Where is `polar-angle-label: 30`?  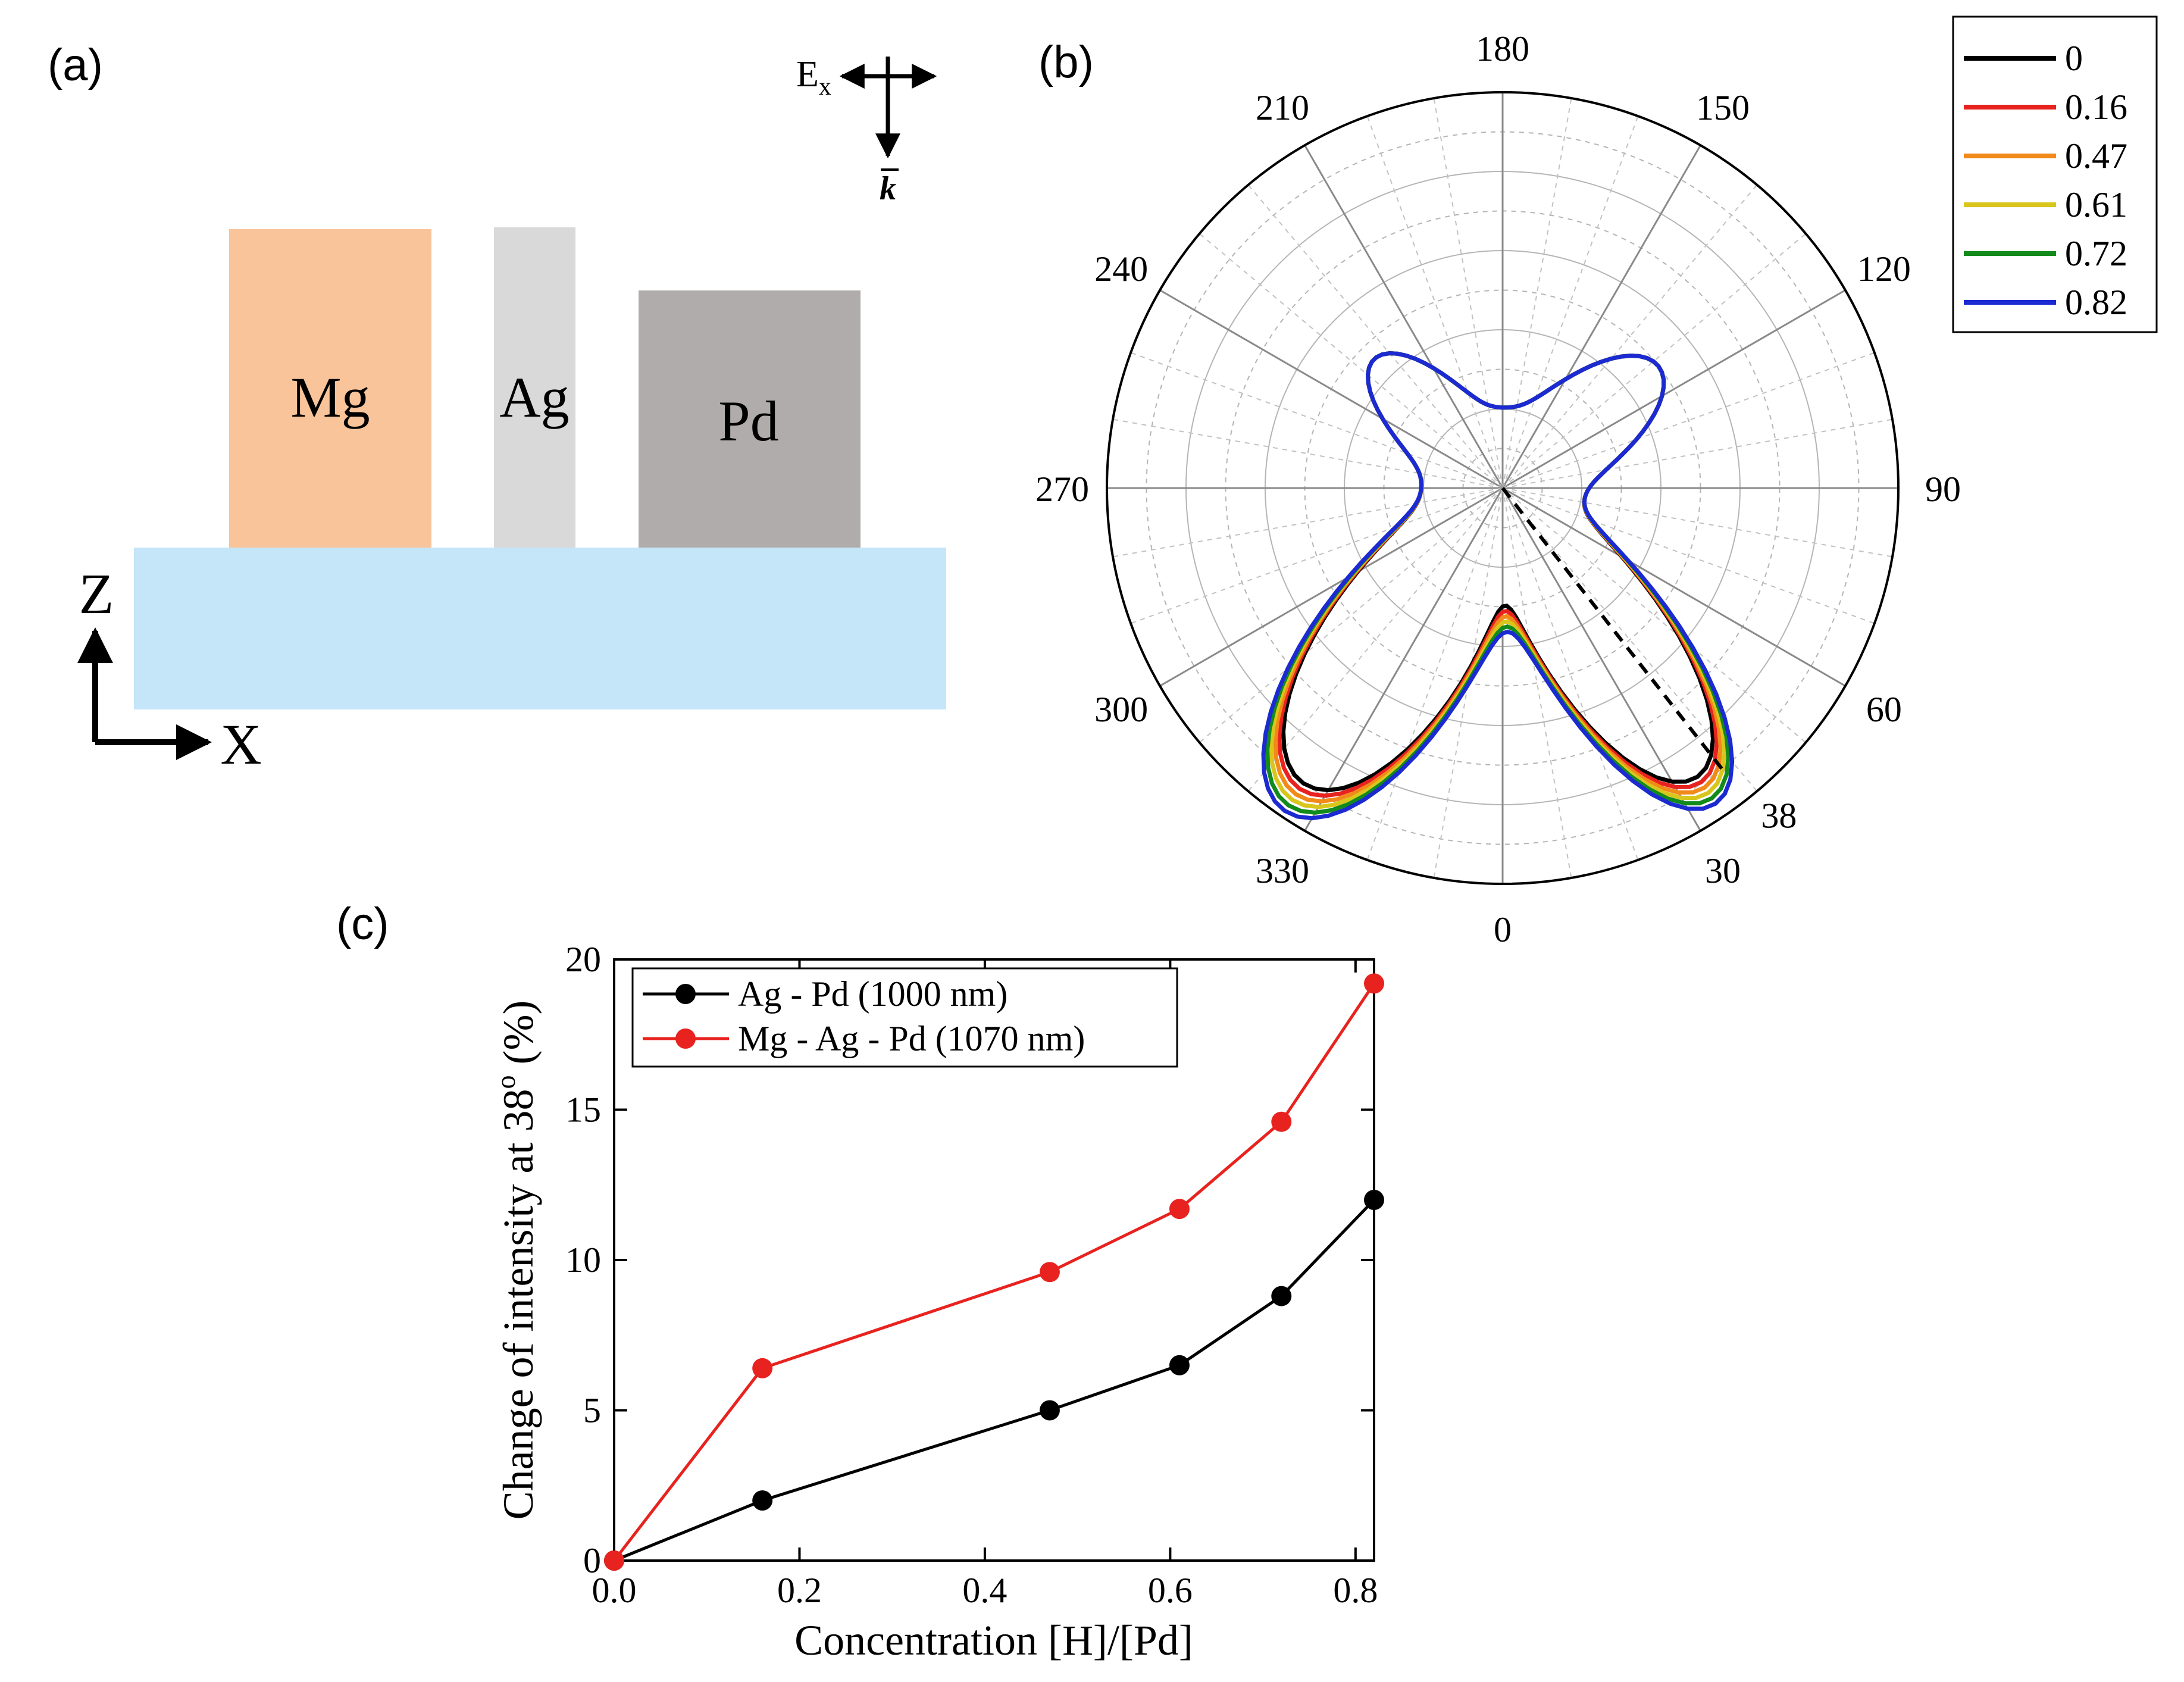 polar-angle-label: 30 is located at coordinates (1723, 871).